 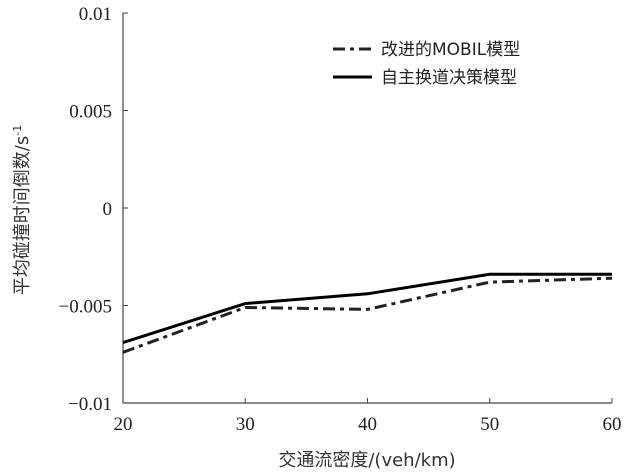 What do you see at coordinates (367, 424) in the screenshot?
I see `x-tick-label: 40` at bounding box center [367, 424].